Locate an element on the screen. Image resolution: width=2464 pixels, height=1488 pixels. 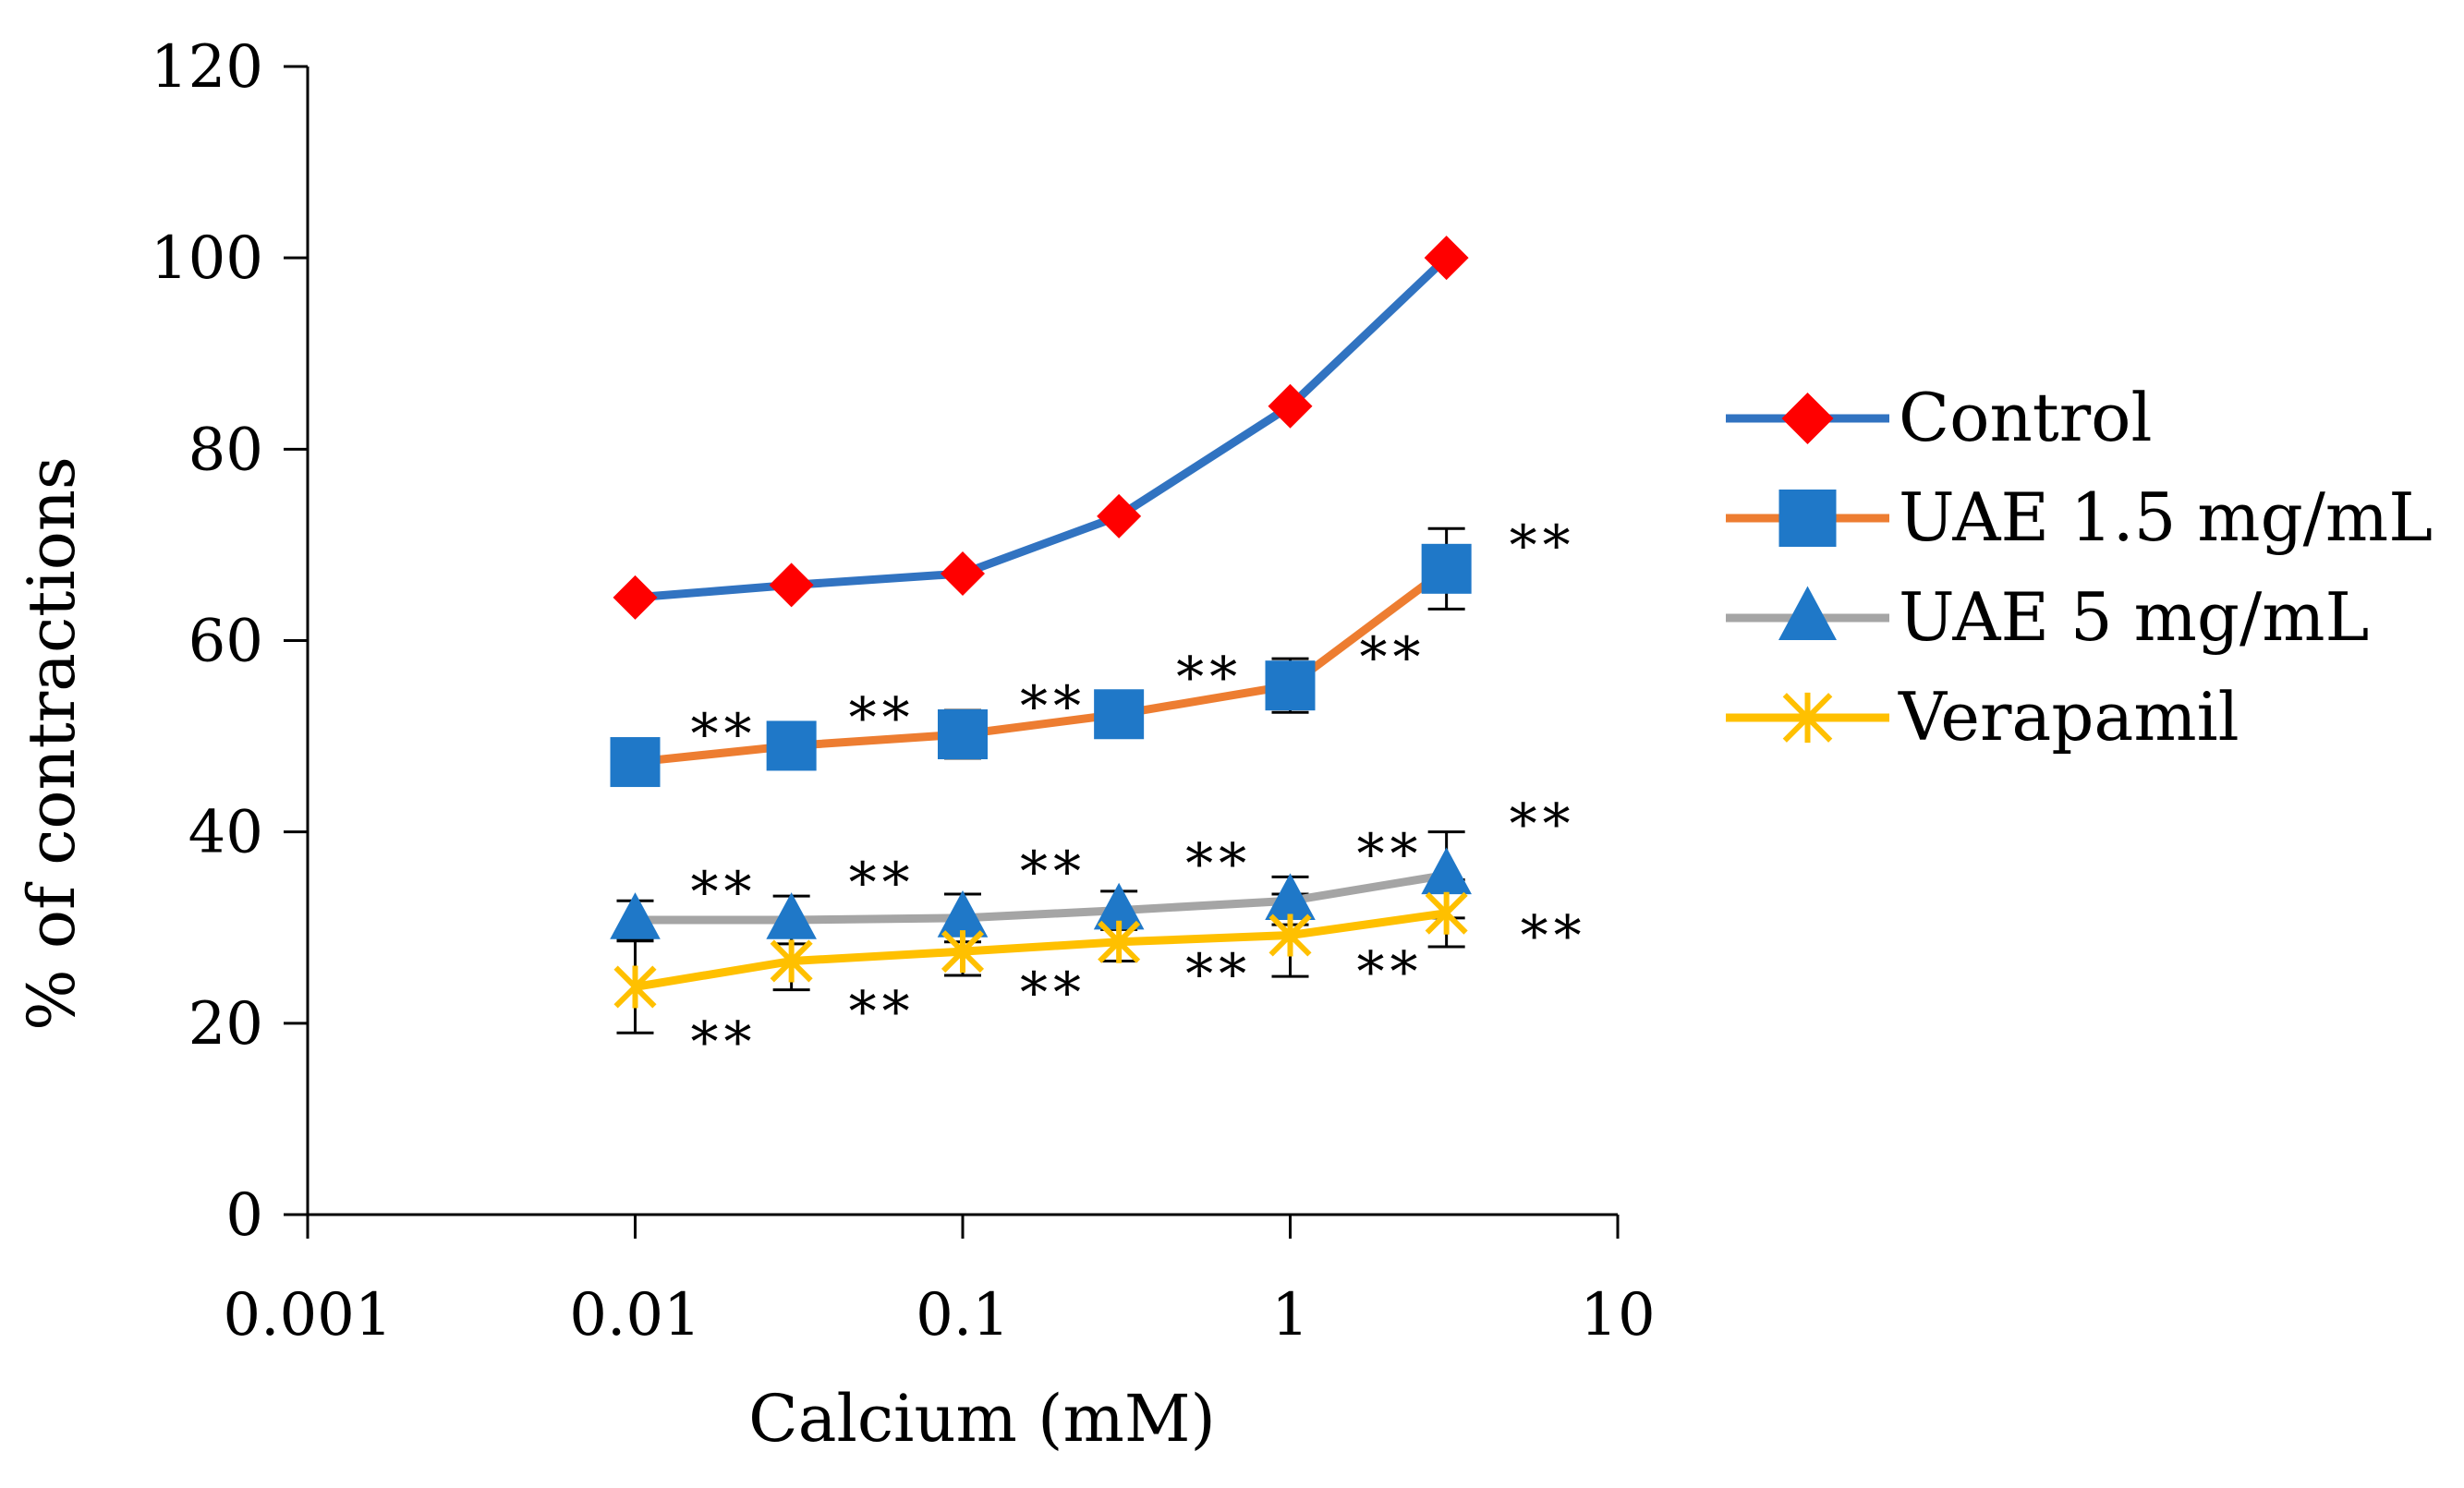
error-bars is located at coordinates (1040, 780).